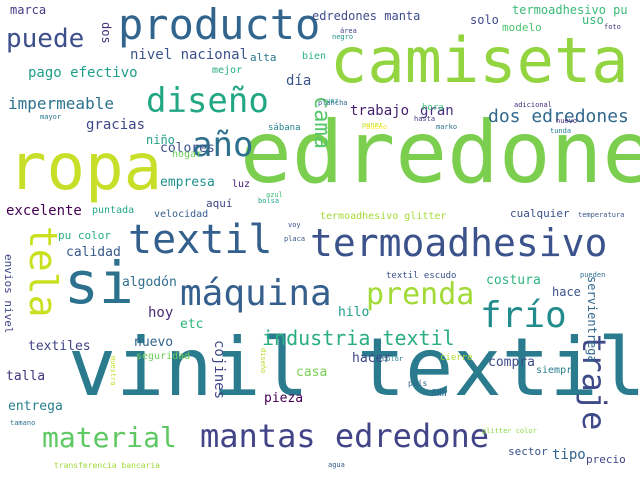 The height and width of the screenshot is (480, 640). Describe the element at coordinates (509, 431) in the screenshot. I see `word-glitter-color: glitter color` at that location.